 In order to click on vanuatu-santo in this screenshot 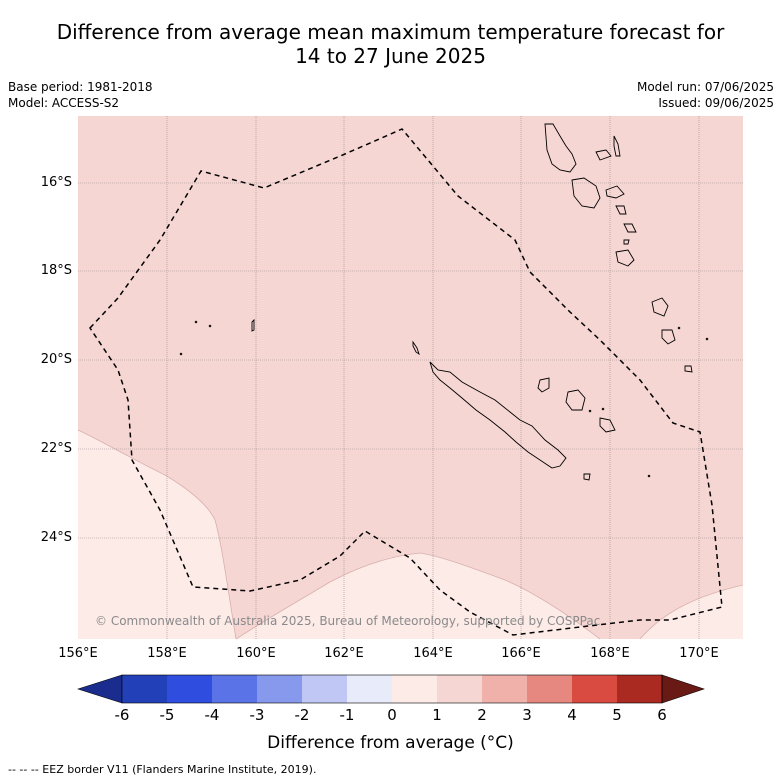, I will do `click(560, 148)`.